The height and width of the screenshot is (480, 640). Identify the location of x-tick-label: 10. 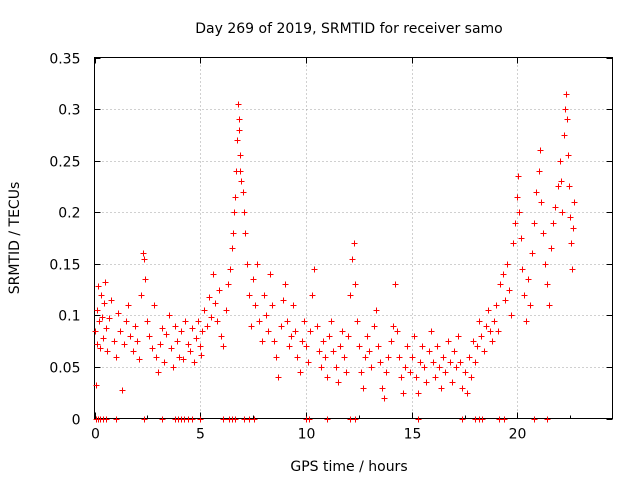
(307, 435).